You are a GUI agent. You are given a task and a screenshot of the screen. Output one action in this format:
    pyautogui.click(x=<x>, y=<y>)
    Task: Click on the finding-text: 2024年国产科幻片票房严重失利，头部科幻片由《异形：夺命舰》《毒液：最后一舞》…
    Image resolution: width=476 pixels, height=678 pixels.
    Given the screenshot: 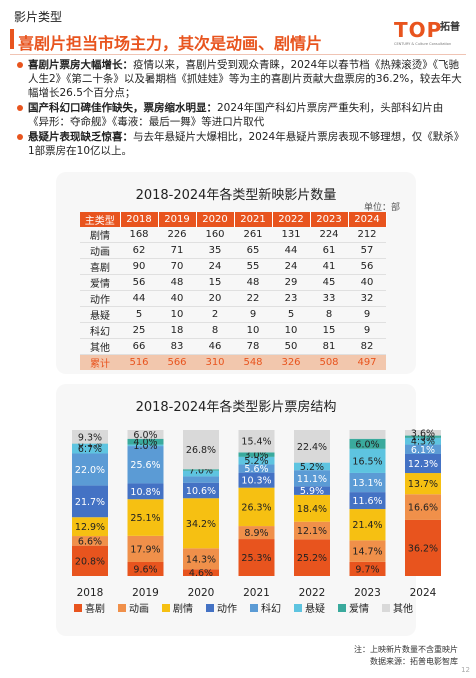 What is the action you would take?
    pyautogui.click(x=236, y=115)
    